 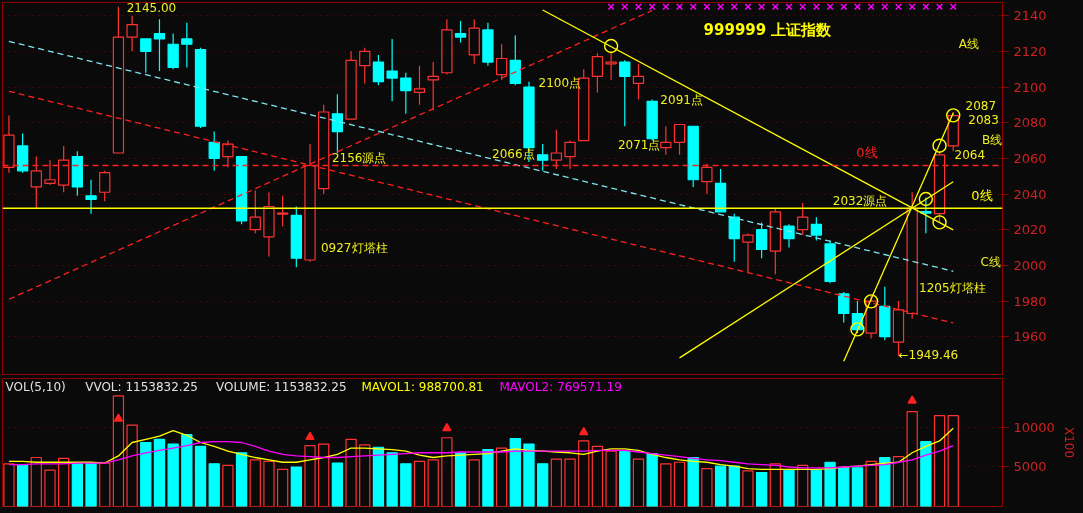 I want to click on text: 2087, so click(x=981, y=105).